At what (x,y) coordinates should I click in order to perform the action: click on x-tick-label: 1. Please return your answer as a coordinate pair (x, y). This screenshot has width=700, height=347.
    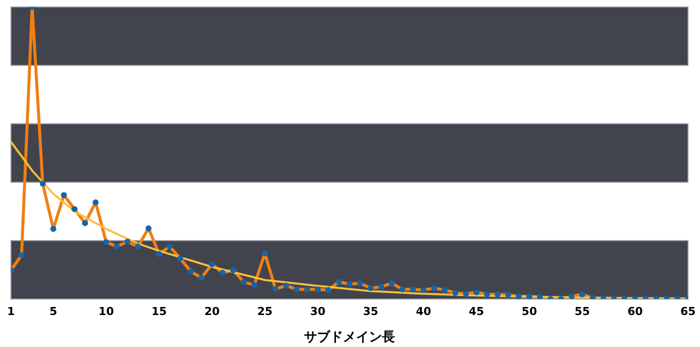
    Looking at the image, I should click on (11, 311).